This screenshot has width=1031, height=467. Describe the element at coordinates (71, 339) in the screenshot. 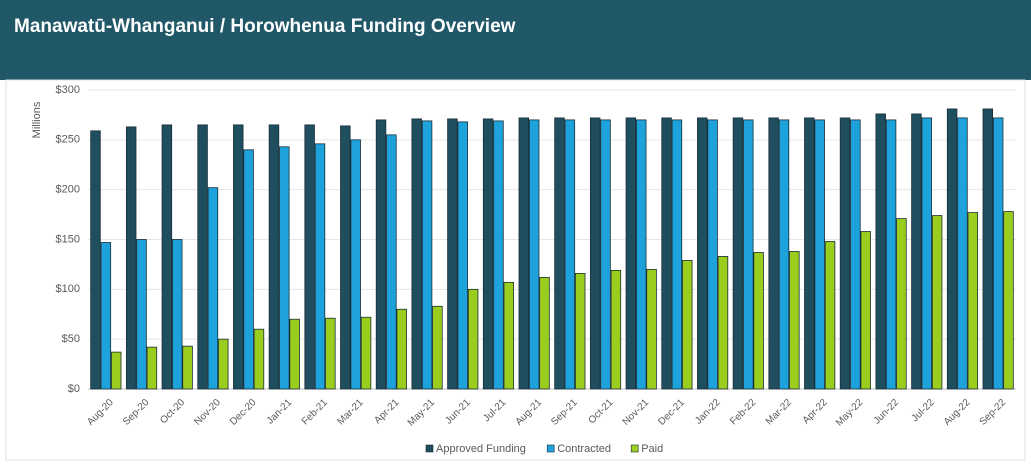

I see `y-tick-label: $50` at that location.